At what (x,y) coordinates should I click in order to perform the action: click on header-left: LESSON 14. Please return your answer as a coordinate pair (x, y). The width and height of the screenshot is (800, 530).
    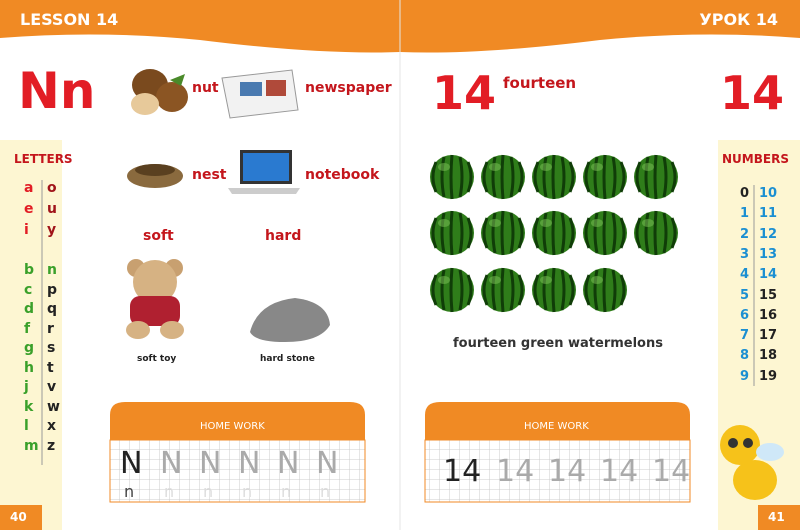
    Looking at the image, I should click on (69, 19).